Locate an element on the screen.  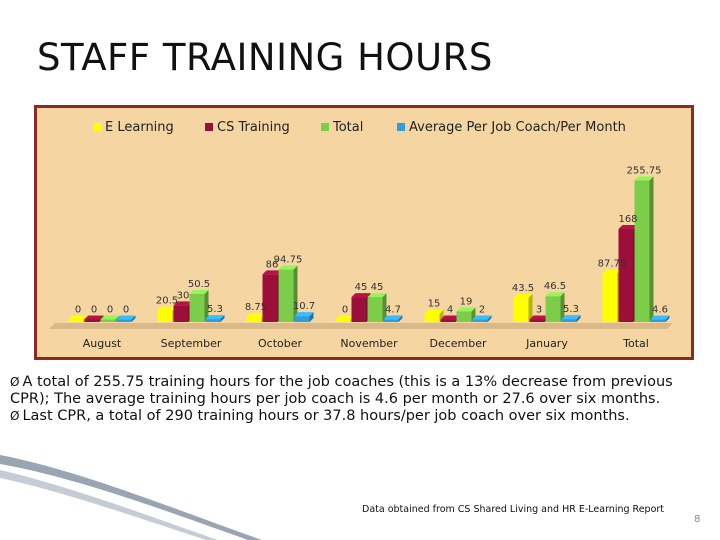
data-label: 10.7 is located at coordinates (304, 306).